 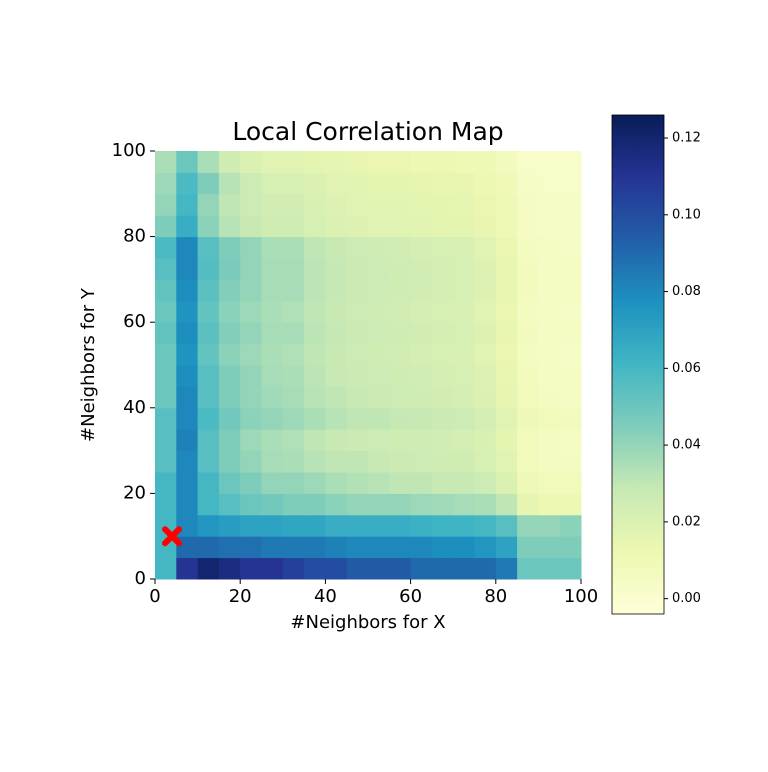 I want to click on x-tick-label: 60, so click(x=410, y=596).